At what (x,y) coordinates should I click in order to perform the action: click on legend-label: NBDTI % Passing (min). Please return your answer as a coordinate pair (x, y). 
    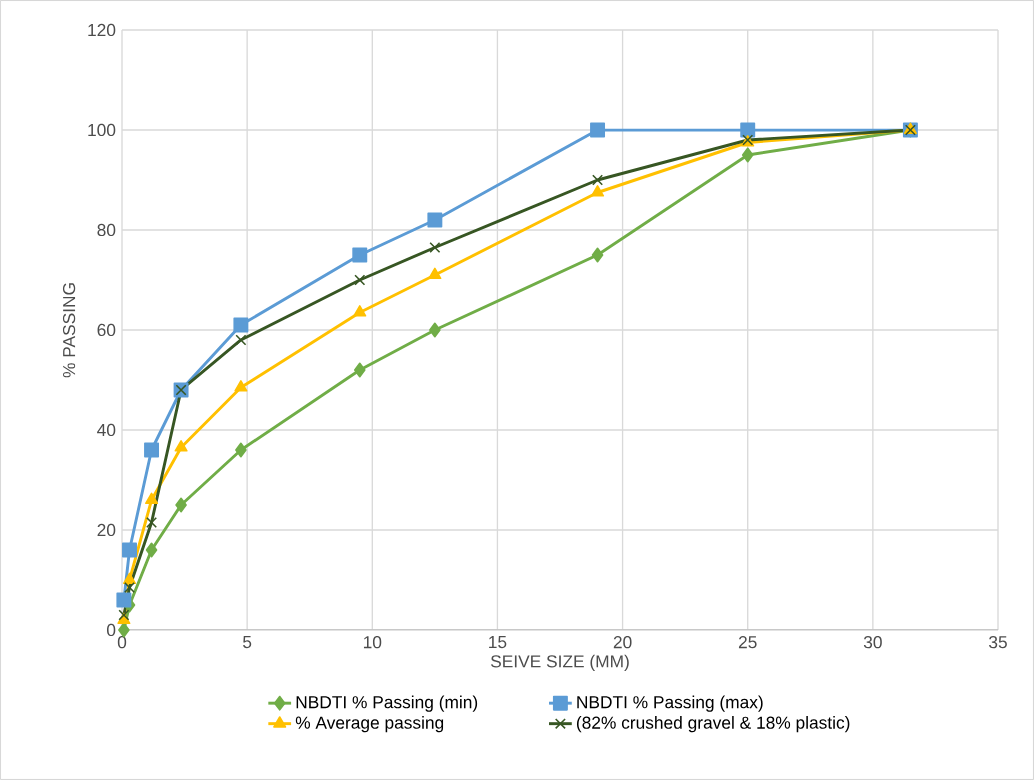
    Looking at the image, I should click on (387, 703).